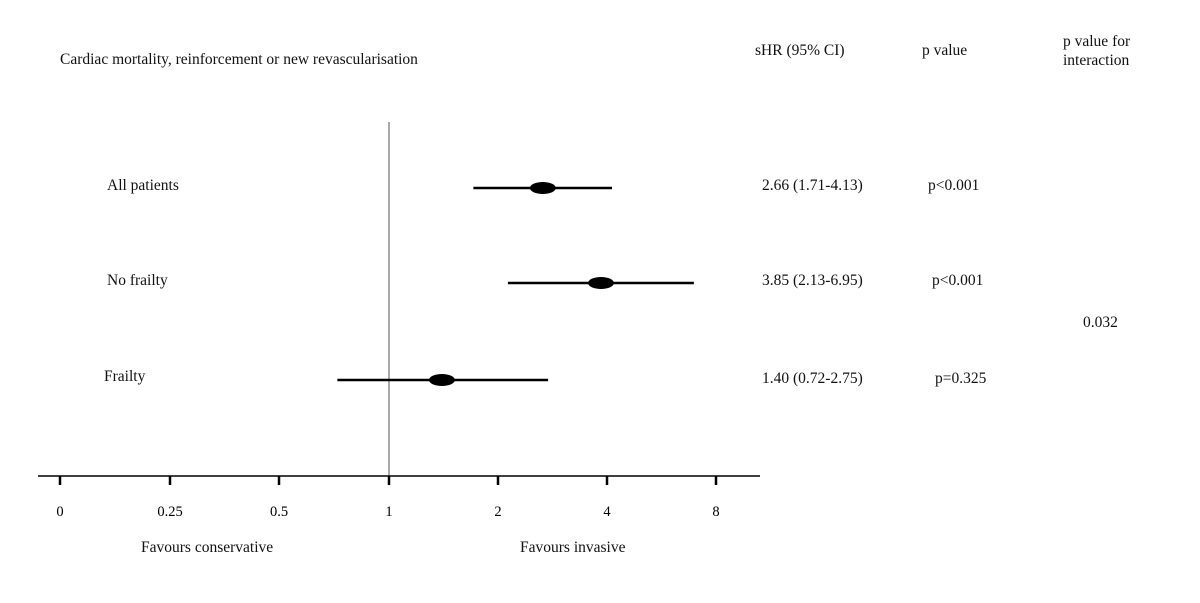 This screenshot has width=1200, height=603. I want to click on x-tick-label: 0.5, so click(279, 512).